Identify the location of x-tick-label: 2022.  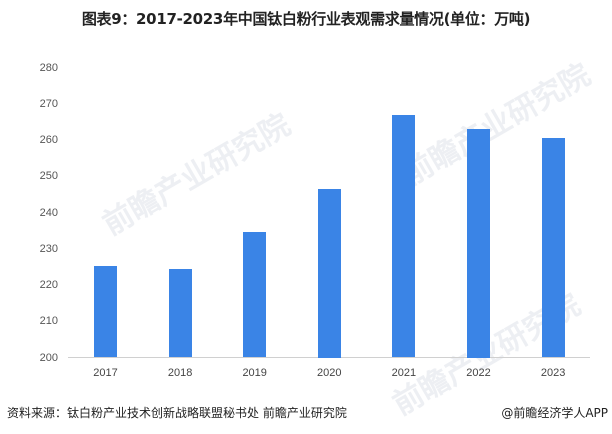
(478, 373).